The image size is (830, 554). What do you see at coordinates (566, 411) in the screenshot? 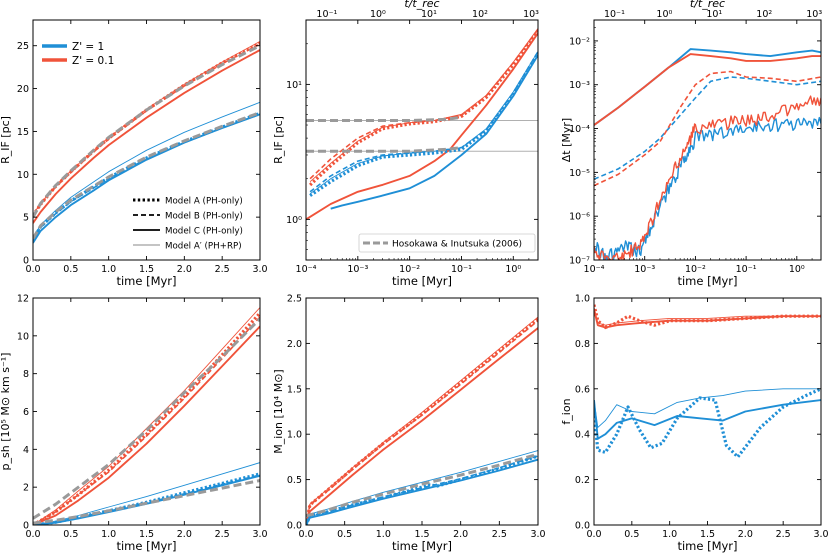
I see `y-axis-label: f_ion` at bounding box center [566, 411].